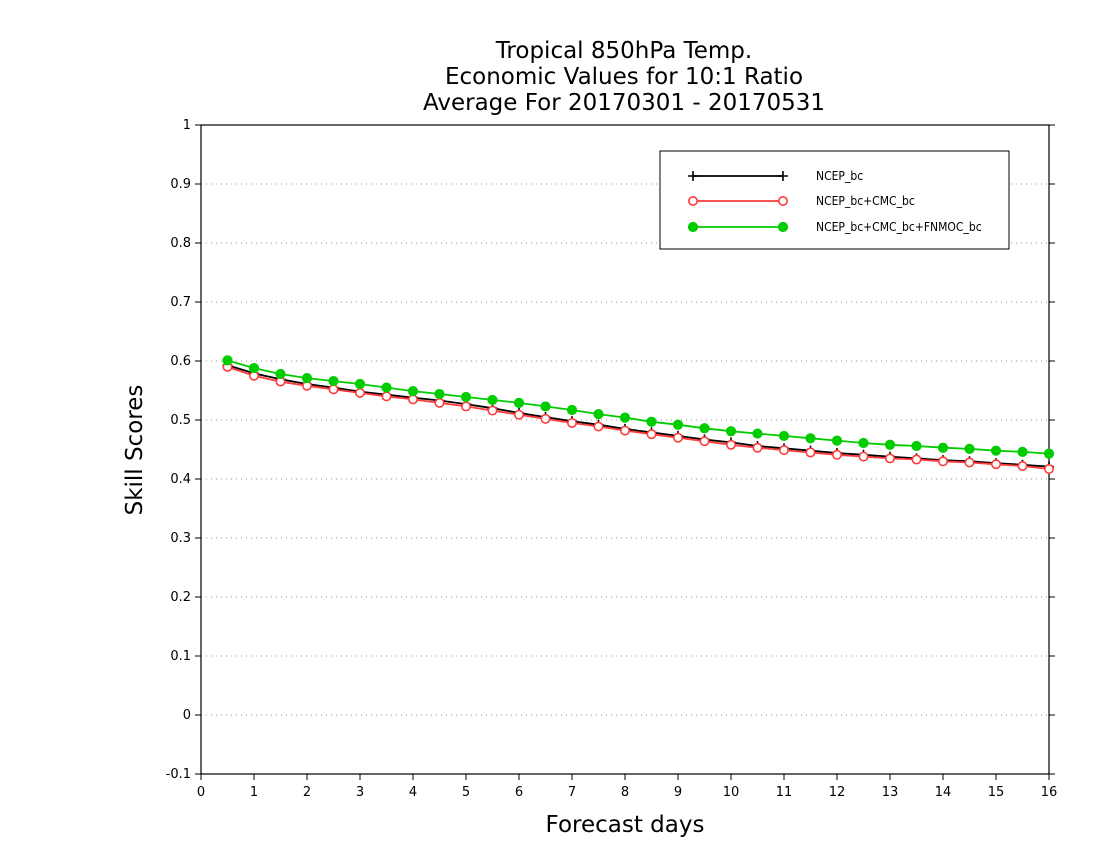 The height and width of the screenshot is (855, 1100). I want to click on chart-title-line-3: Average For 20170301 - 20170531, so click(624, 103).